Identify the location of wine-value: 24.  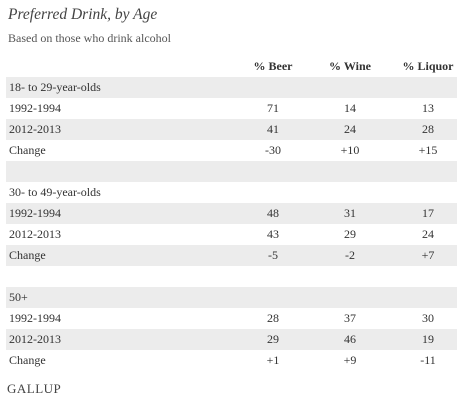
(350, 129).